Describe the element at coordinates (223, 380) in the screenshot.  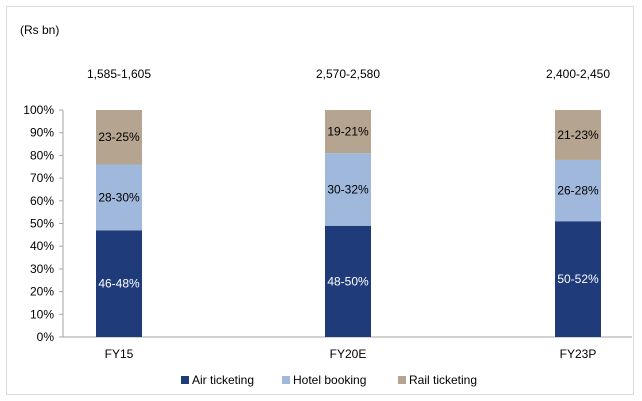
I see `legend-label: Air ticketing` at that location.